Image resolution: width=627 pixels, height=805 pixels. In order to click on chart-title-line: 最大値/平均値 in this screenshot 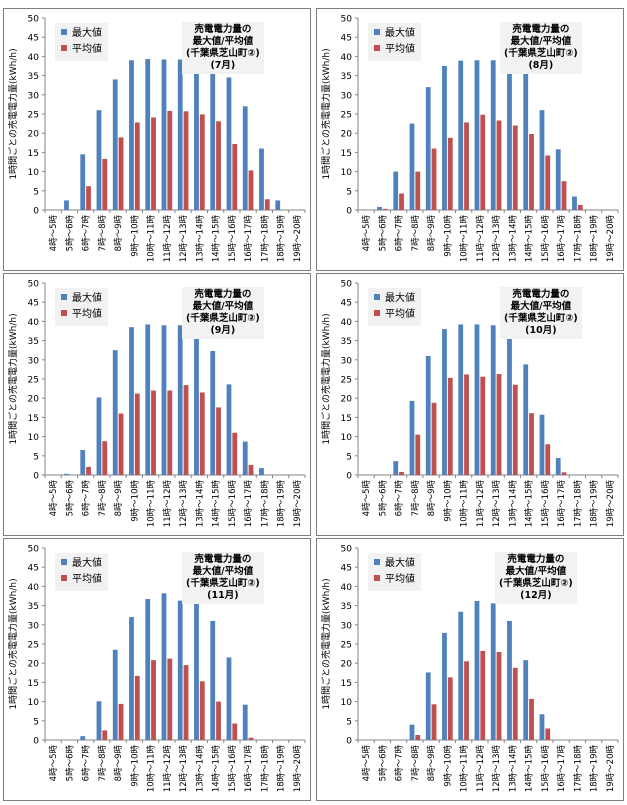, I will do `click(223, 41)`.